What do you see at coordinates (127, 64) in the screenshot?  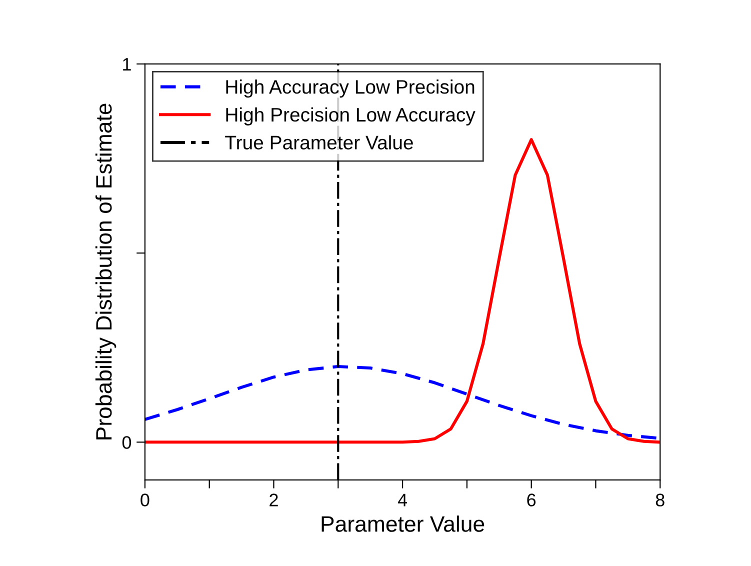 I see `y-tick-label: 1` at bounding box center [127, 64].